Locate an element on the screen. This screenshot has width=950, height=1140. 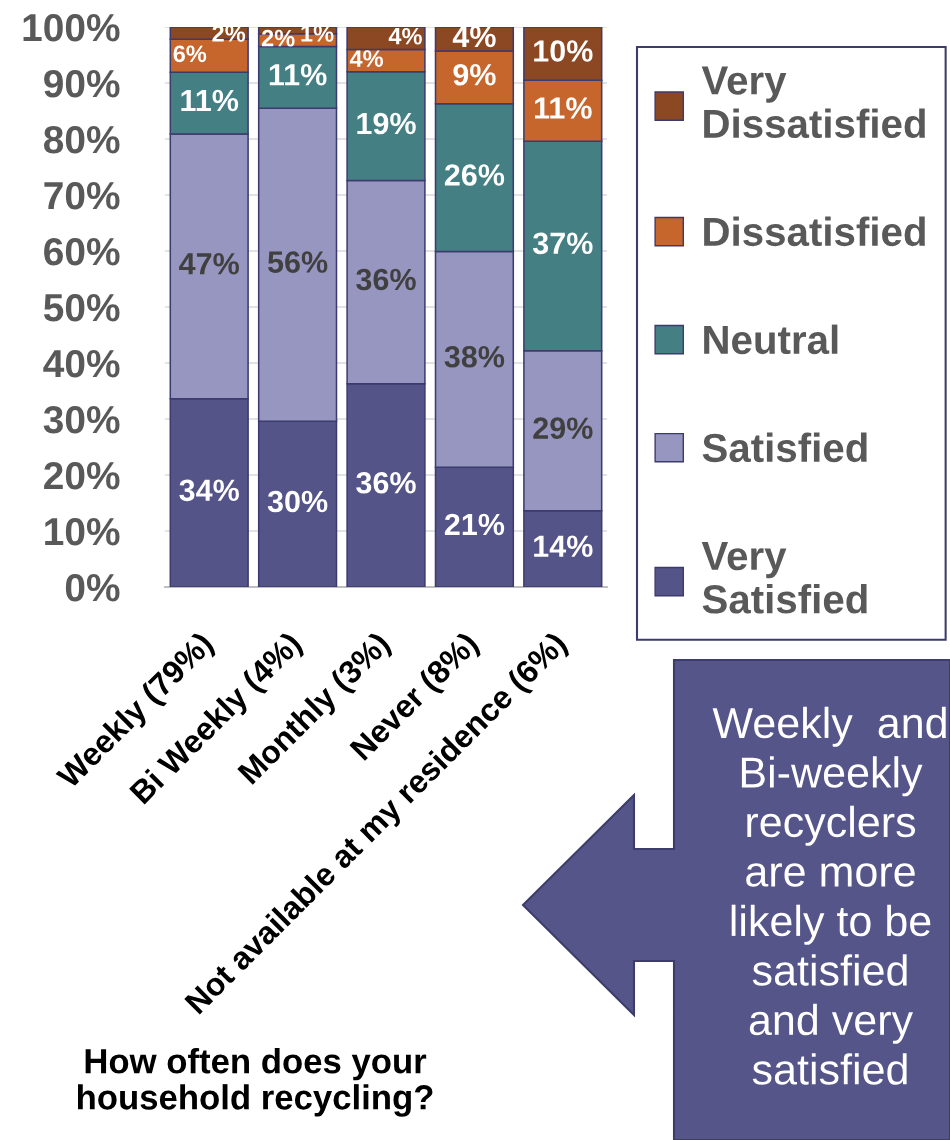
data-label: 56% is located at coordinates (297, 262).